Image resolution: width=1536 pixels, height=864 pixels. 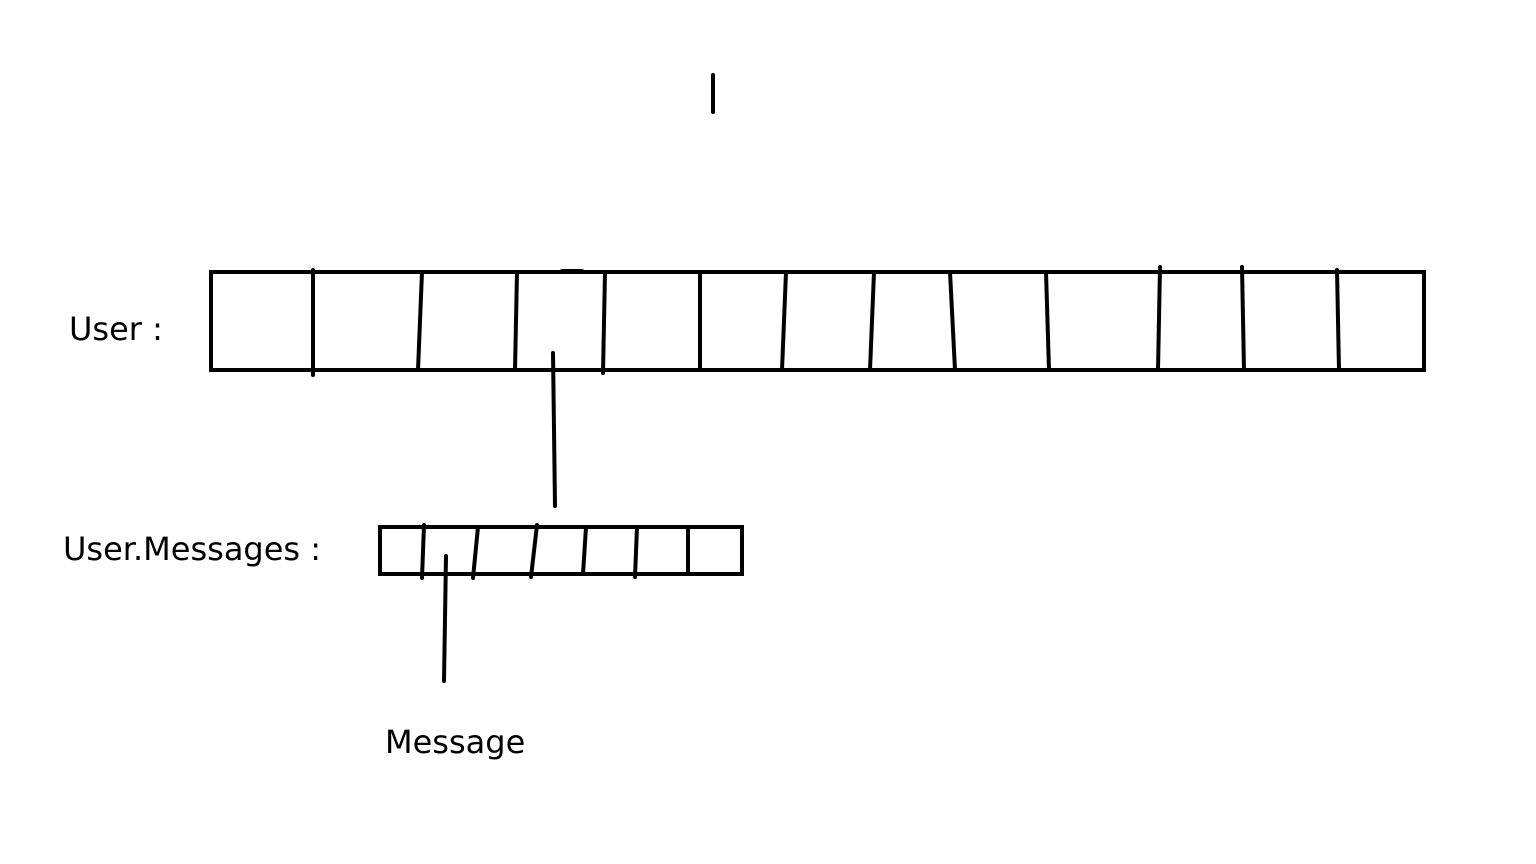 I want to click on user-messages-array, so click(x=561, y=551).